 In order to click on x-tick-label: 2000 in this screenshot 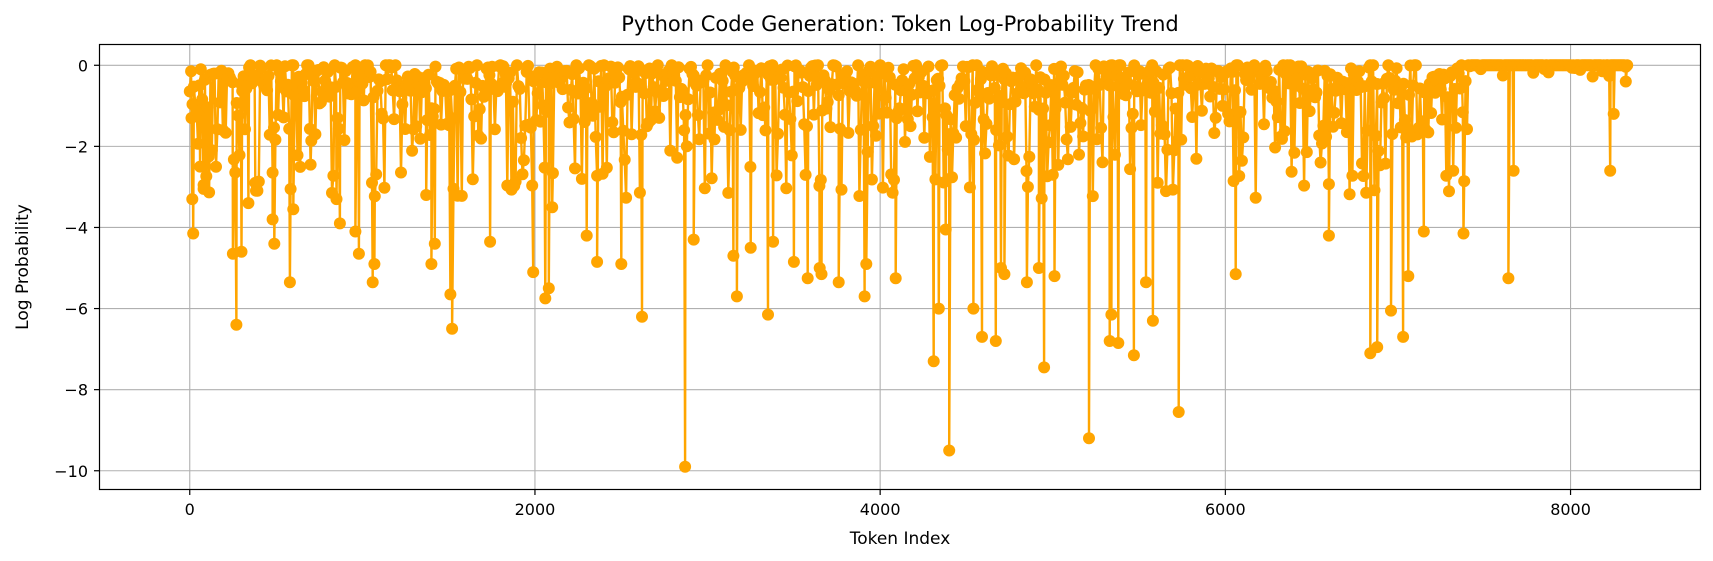, I will do `click(535, 509)`.